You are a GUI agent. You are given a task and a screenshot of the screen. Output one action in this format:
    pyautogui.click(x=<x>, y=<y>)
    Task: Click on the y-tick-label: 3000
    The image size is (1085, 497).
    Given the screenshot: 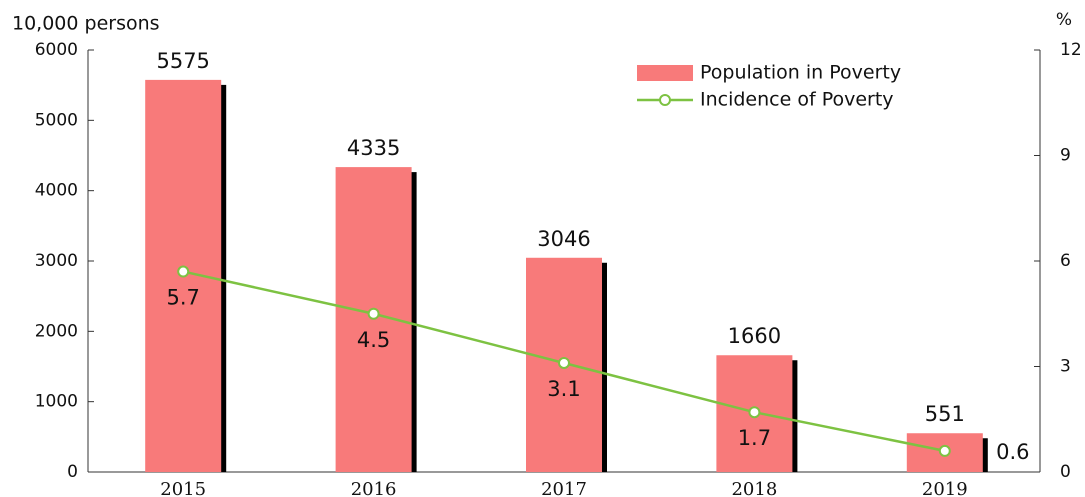 What is the action you would take?
    pyautogui.click(x=56, y=261)
    